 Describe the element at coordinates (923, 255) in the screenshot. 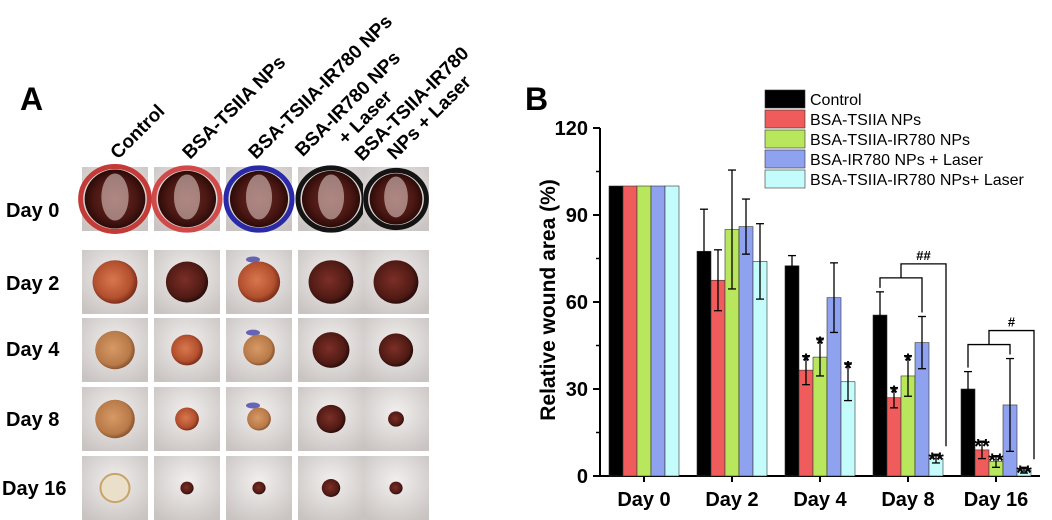

I see `bracket-label: ##` at that location.